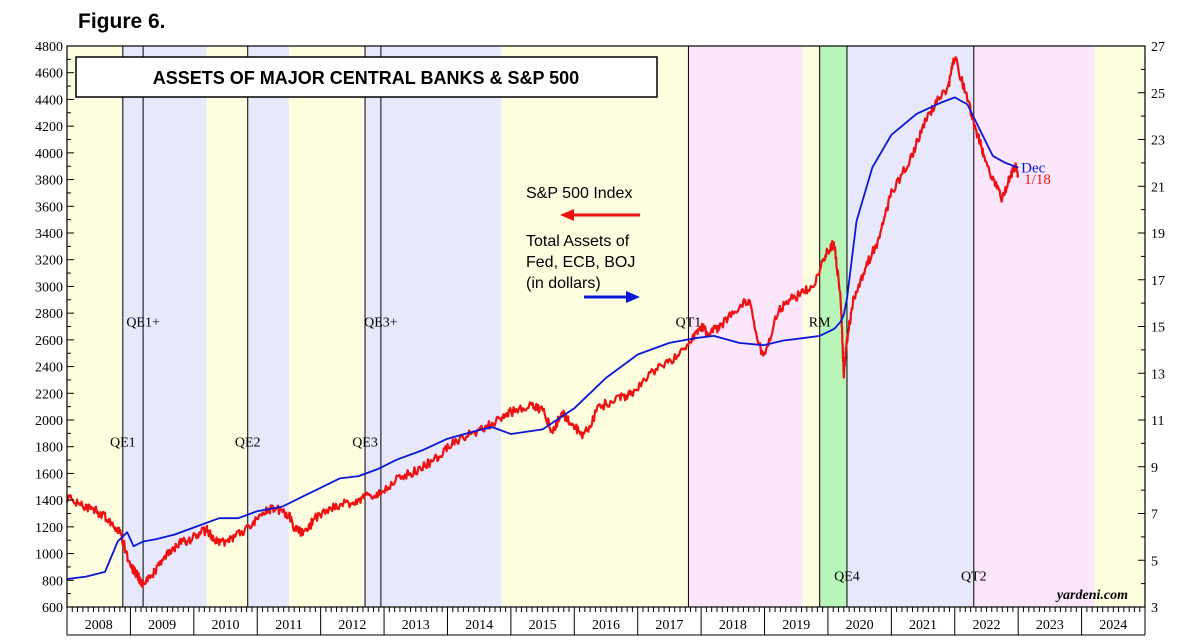  Describe the element at coordinates (416, 625) in the screenshot. I see `x-tick-label: 2013` at that location.